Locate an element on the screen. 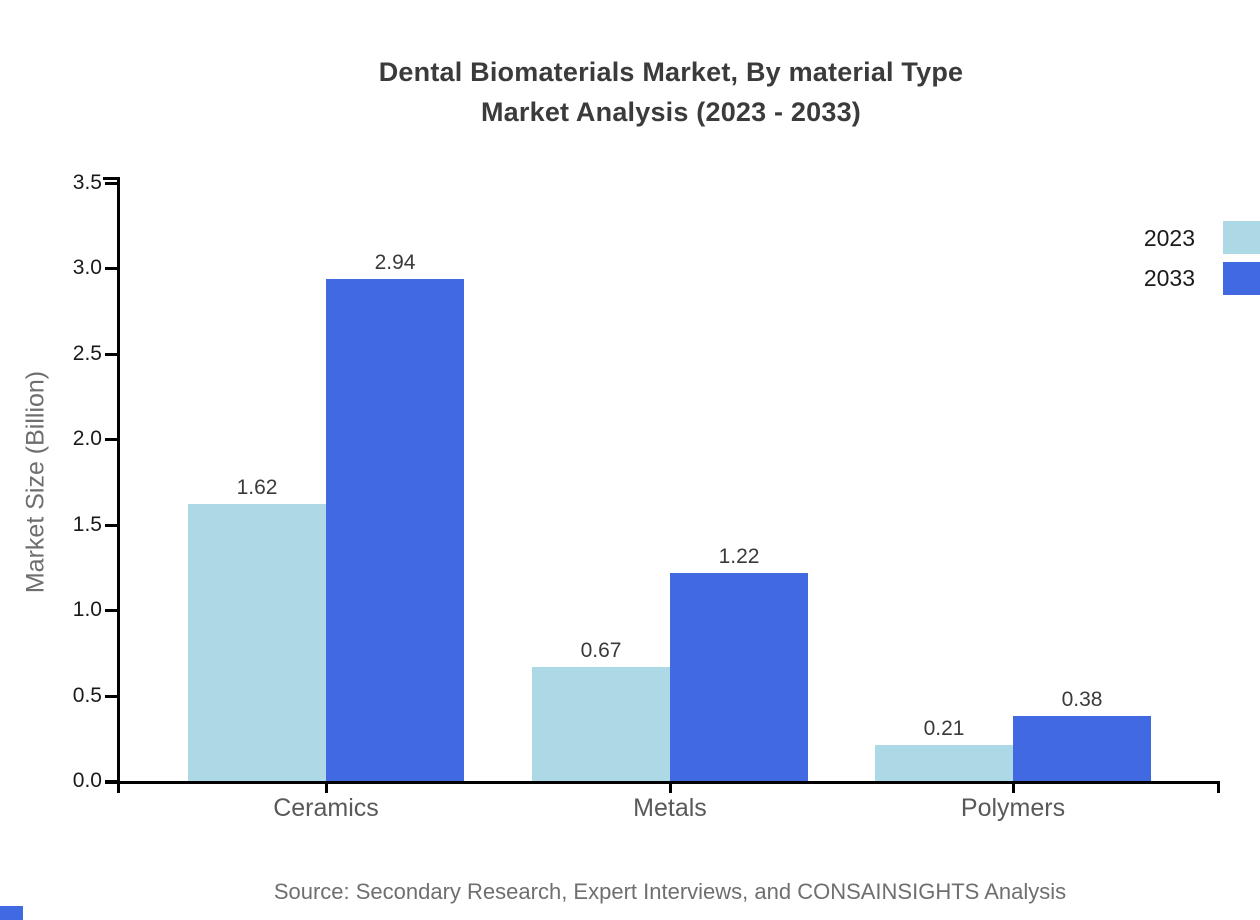  x-tick-mark-ceramics is located at coordinates (326, 788).